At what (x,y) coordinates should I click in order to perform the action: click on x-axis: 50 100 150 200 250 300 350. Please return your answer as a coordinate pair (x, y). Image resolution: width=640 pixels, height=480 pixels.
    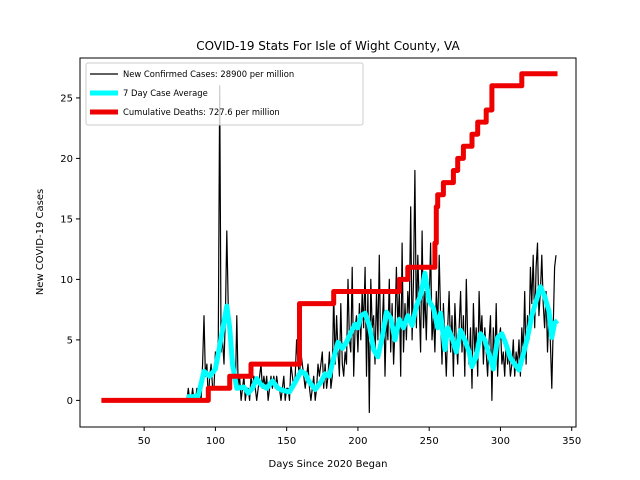
    Looking at the image, I should click on (359, 437).